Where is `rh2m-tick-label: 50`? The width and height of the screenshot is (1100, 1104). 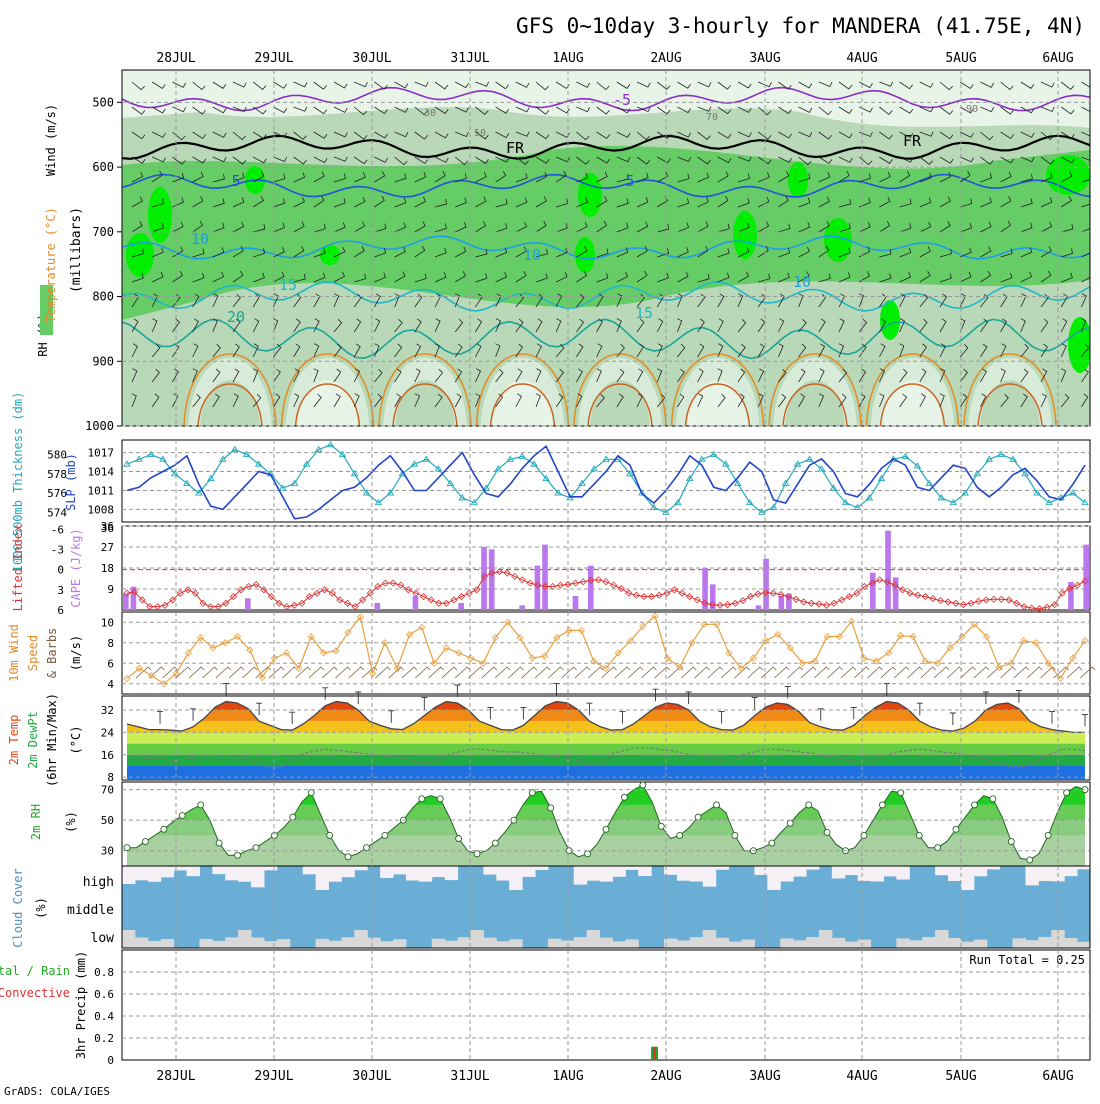
rh2m-tick-label: 50 is located at coordinates (107, 820).